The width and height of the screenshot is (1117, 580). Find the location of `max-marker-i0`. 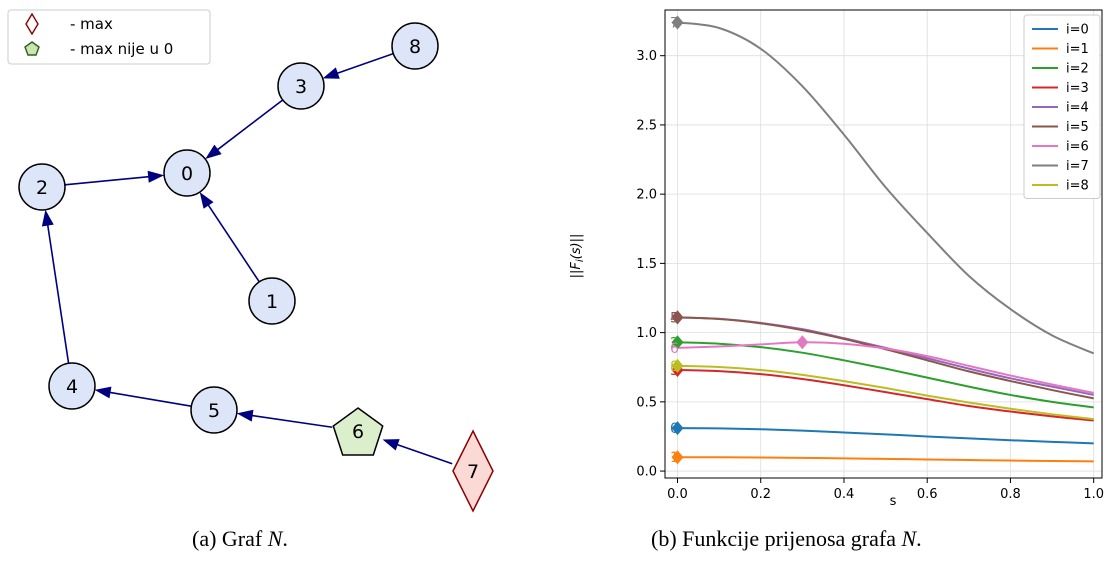

max-marker-i0 is located at coordinates (677, 428).